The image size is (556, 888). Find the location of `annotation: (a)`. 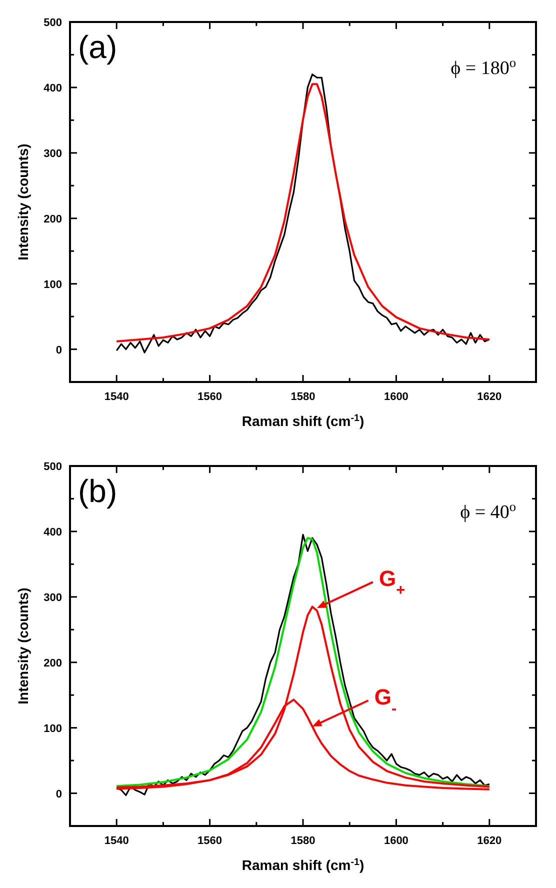

annotation: (a) is located at coordinates (98, 47).